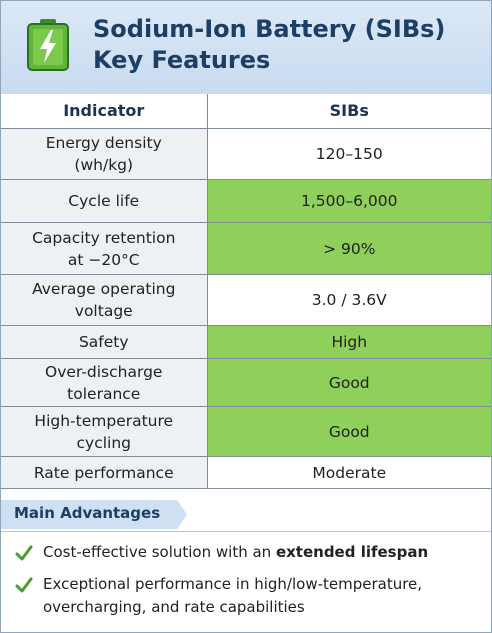  I want to click on divider, so click(246, 531).